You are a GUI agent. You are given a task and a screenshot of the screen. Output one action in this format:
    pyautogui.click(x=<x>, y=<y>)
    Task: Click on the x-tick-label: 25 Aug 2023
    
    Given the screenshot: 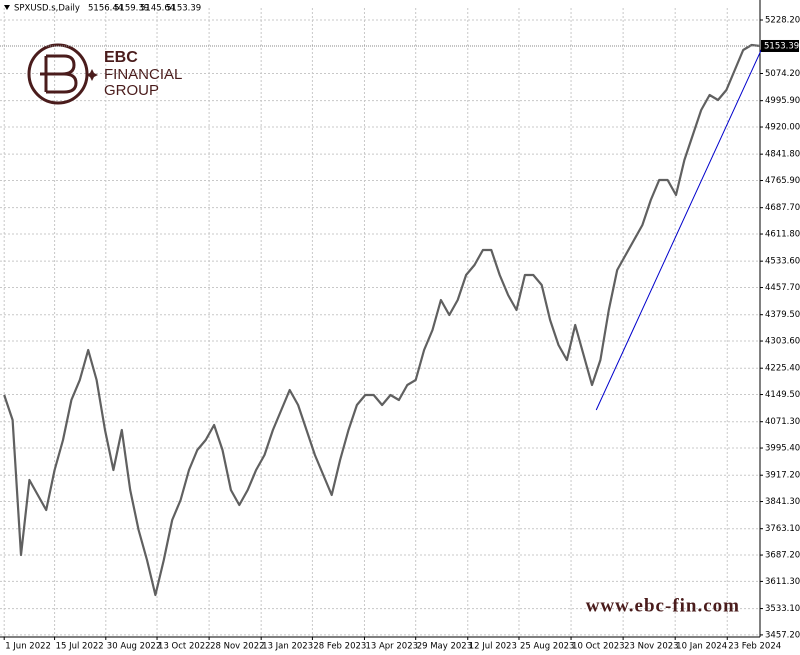 What is the action you would take?
    pyautogui.click(x=547, y=647)
    